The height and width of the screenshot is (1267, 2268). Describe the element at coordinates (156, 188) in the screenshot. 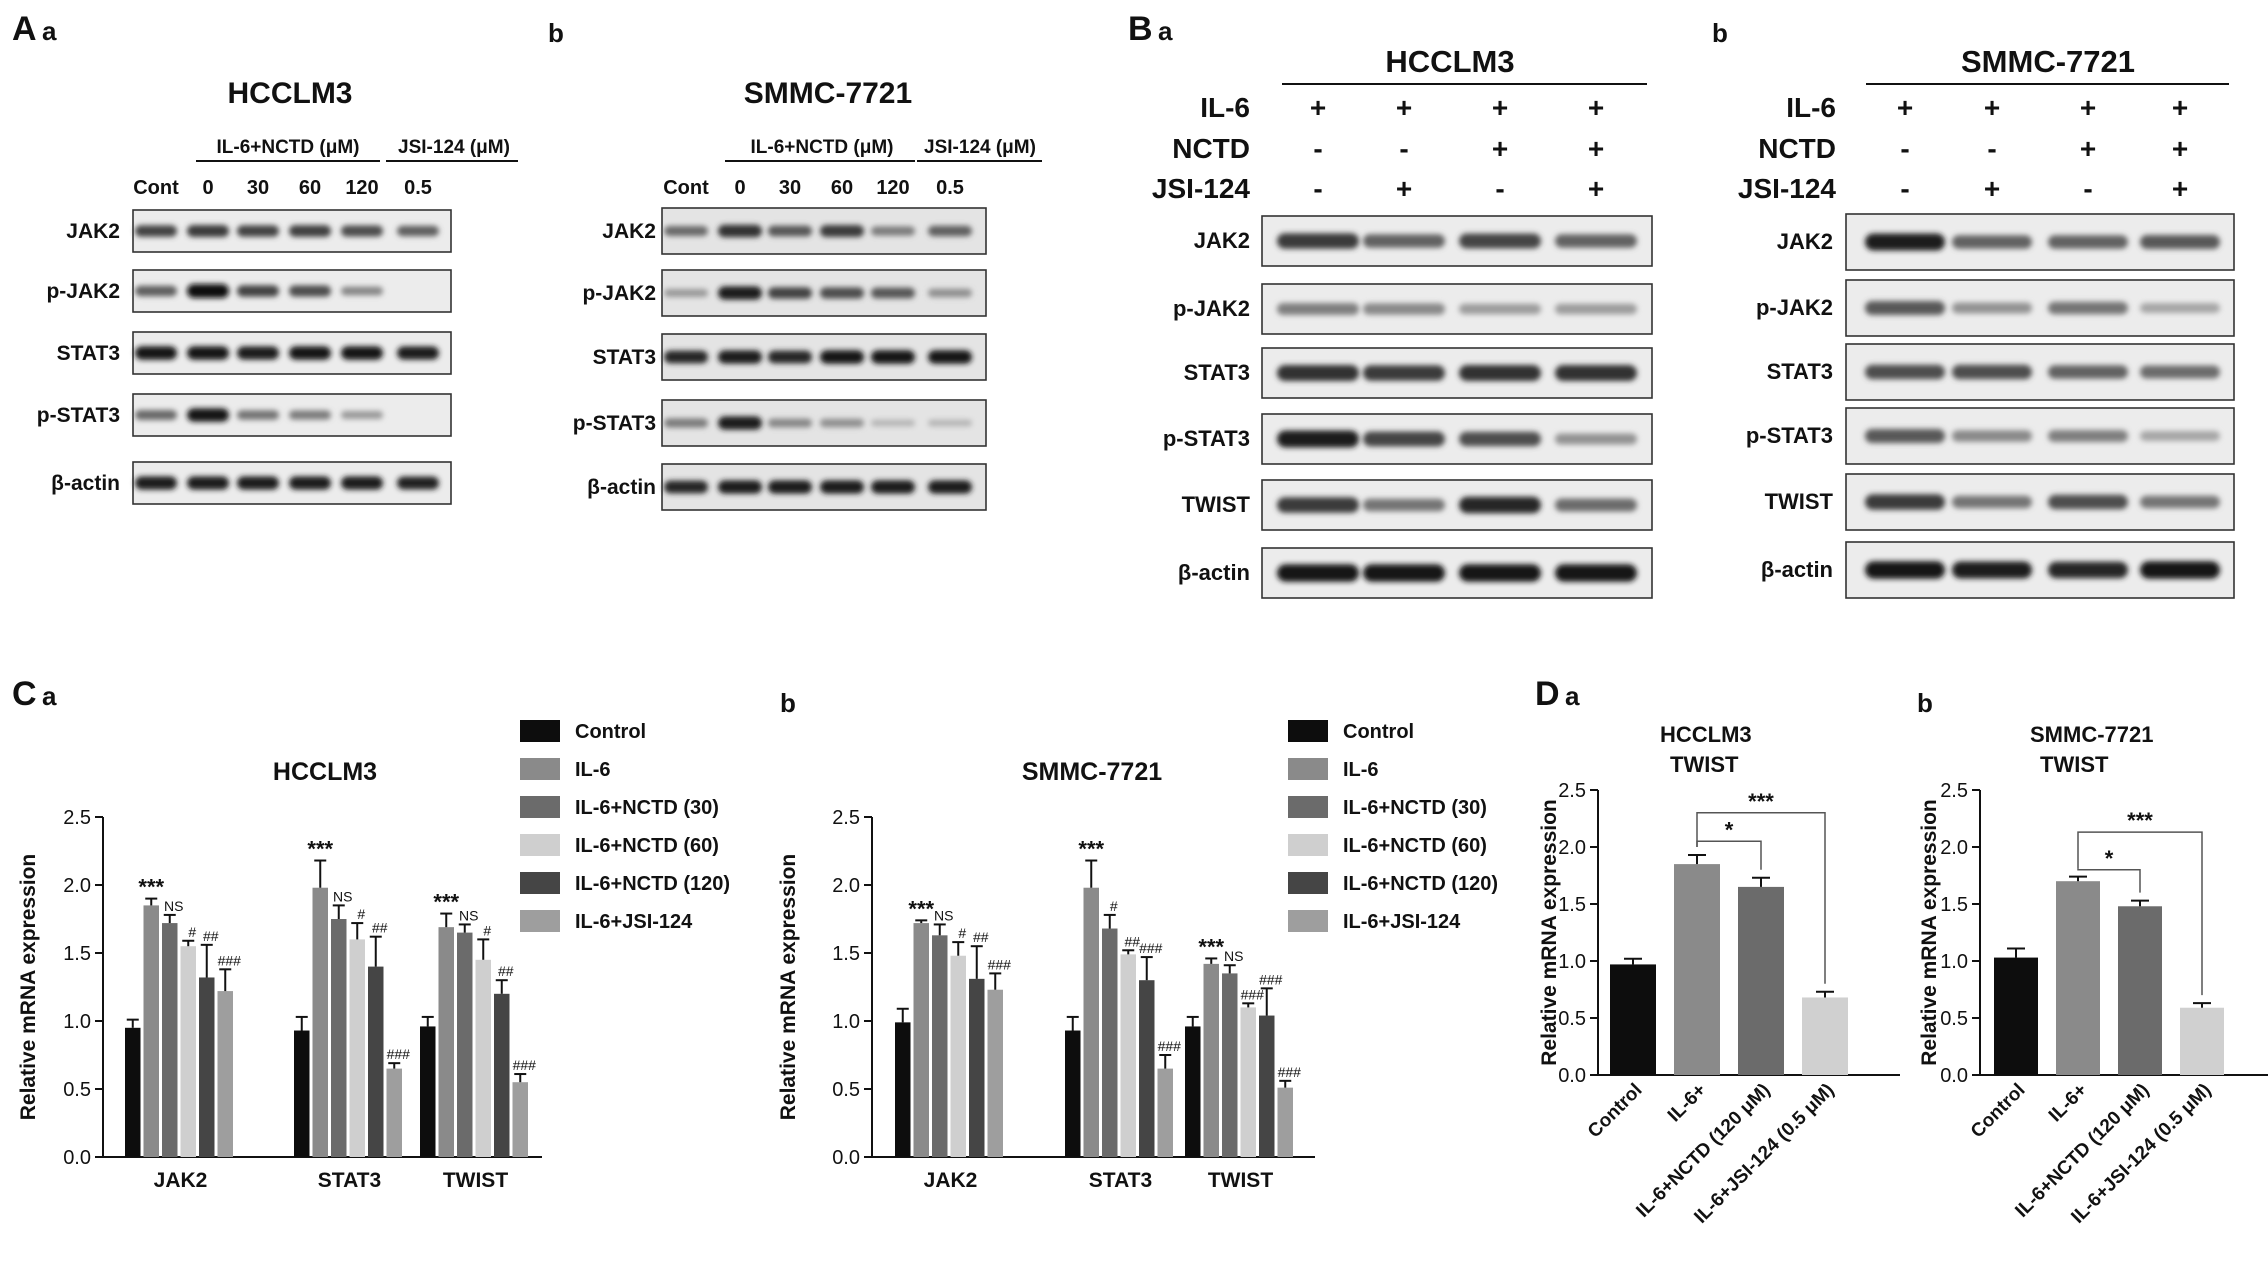

I see `lane-label: Cont` at that location.